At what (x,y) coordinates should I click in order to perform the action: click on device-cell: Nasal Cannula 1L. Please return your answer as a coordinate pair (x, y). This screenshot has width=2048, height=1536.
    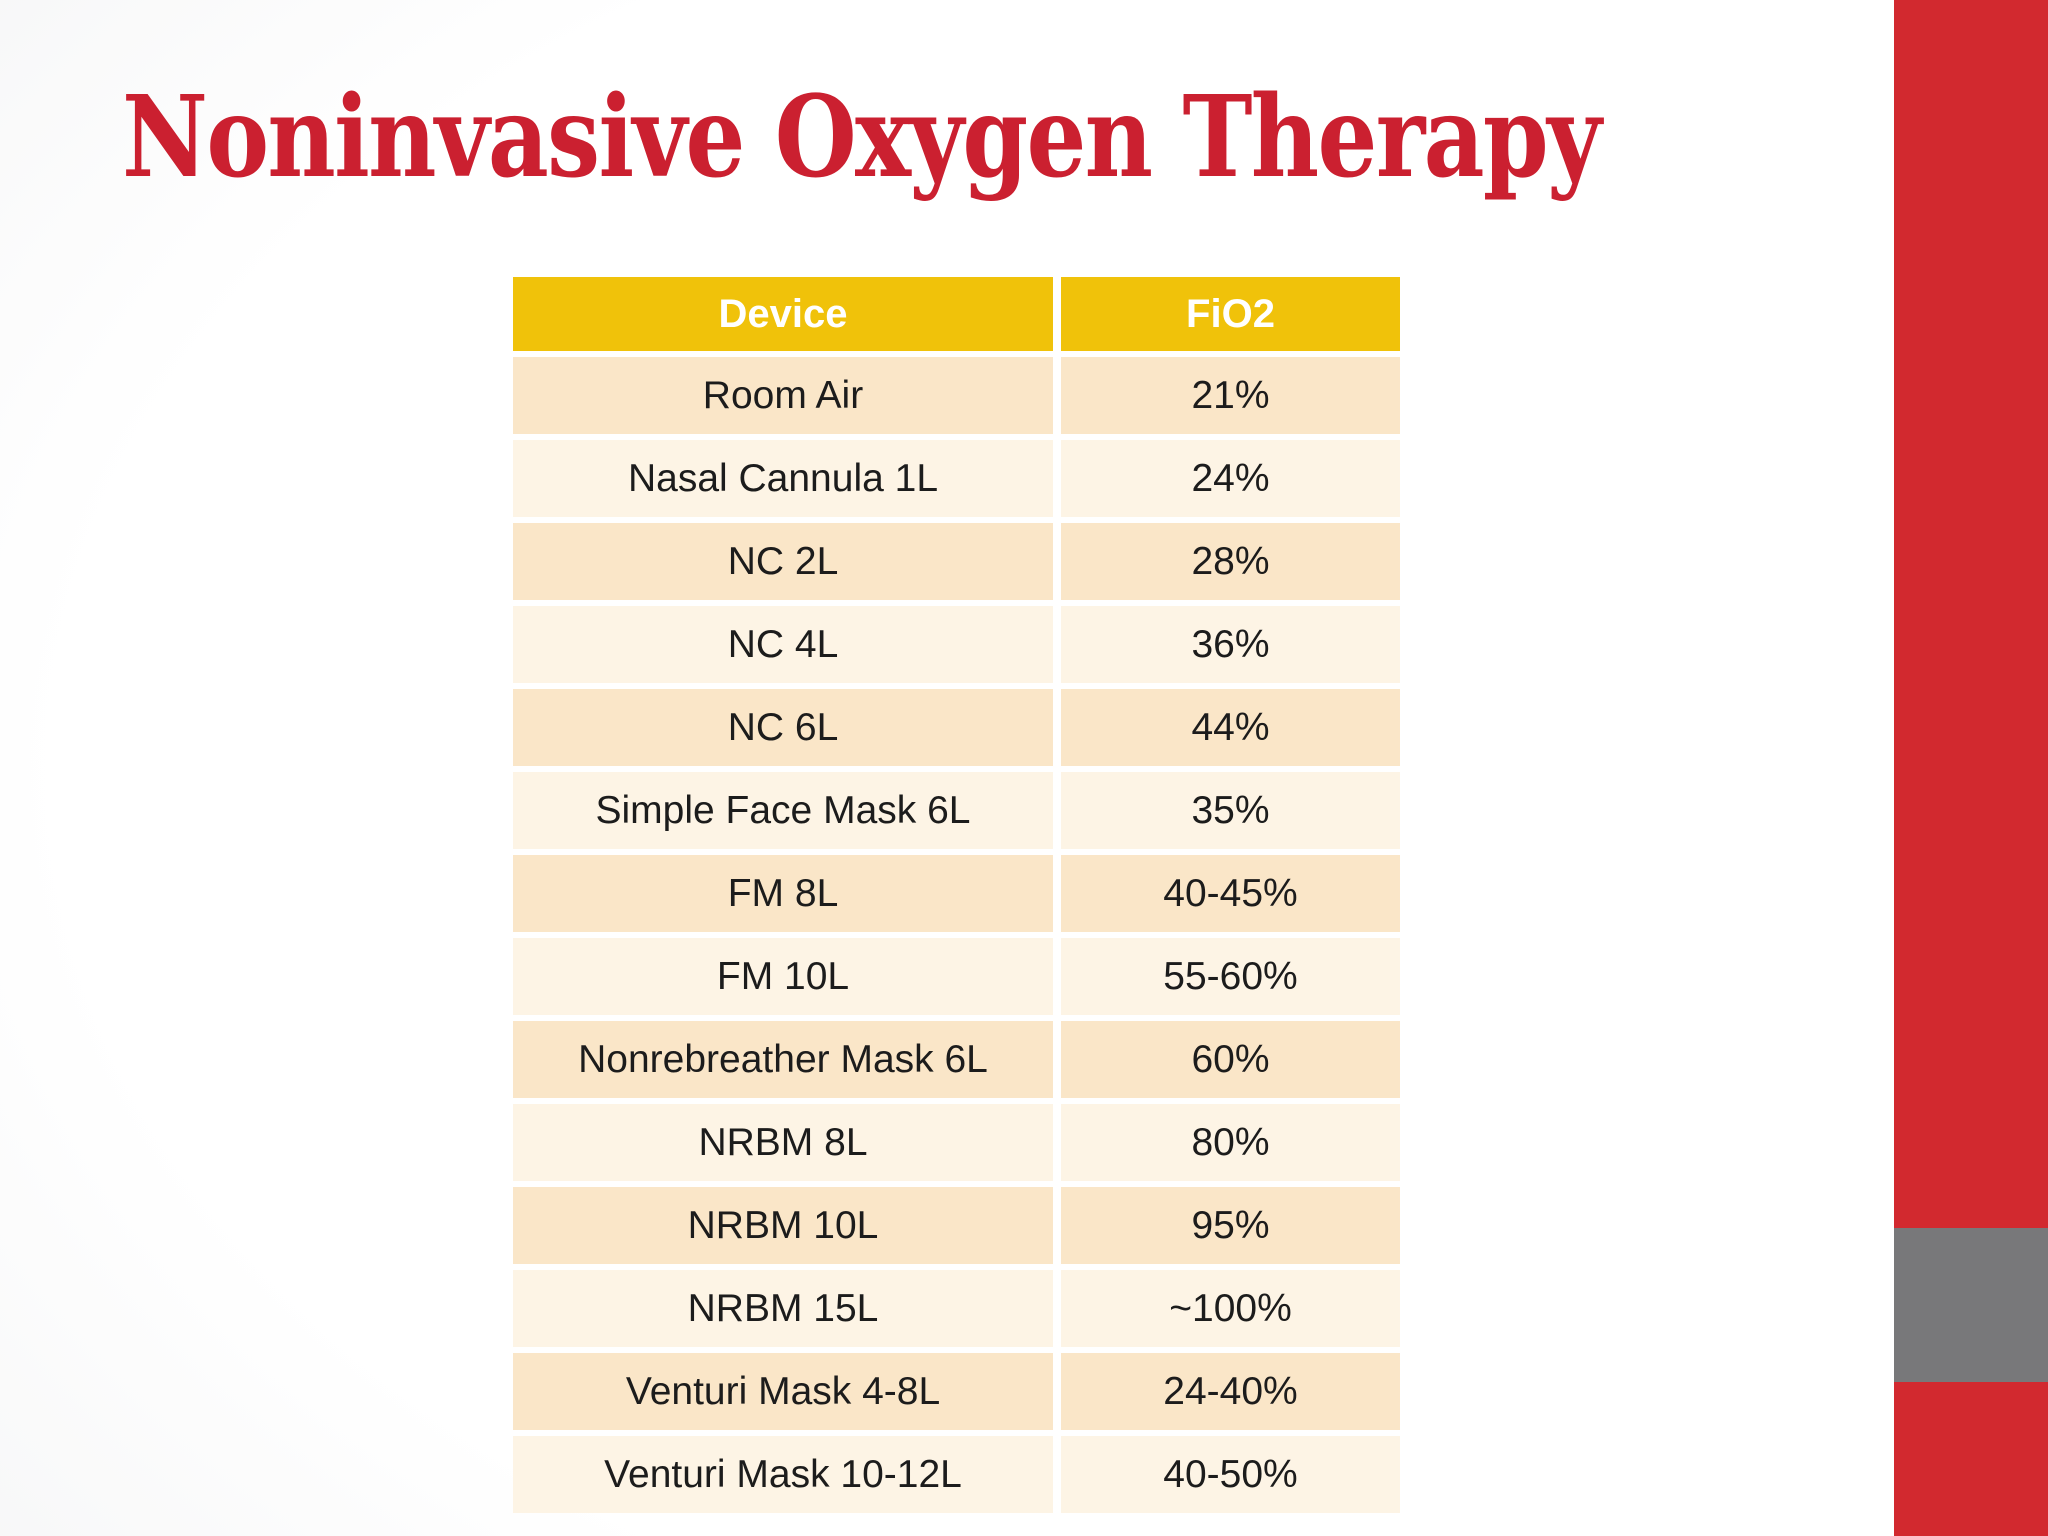
    Looking at the image, I should click on (783, 478).